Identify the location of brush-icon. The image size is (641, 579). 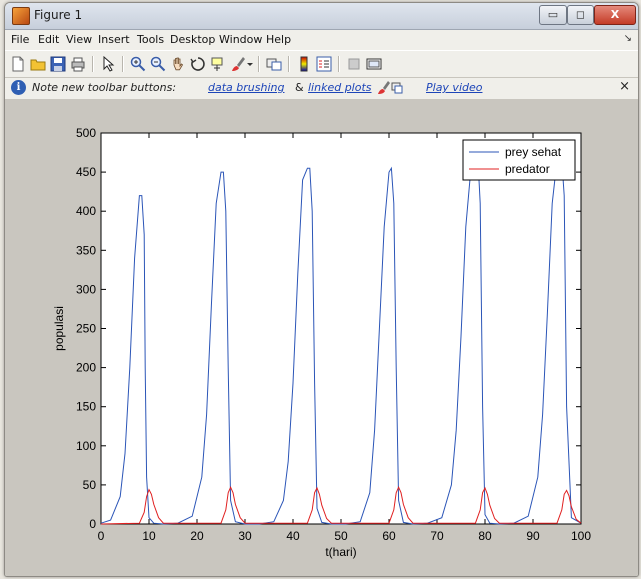
(238, 64).